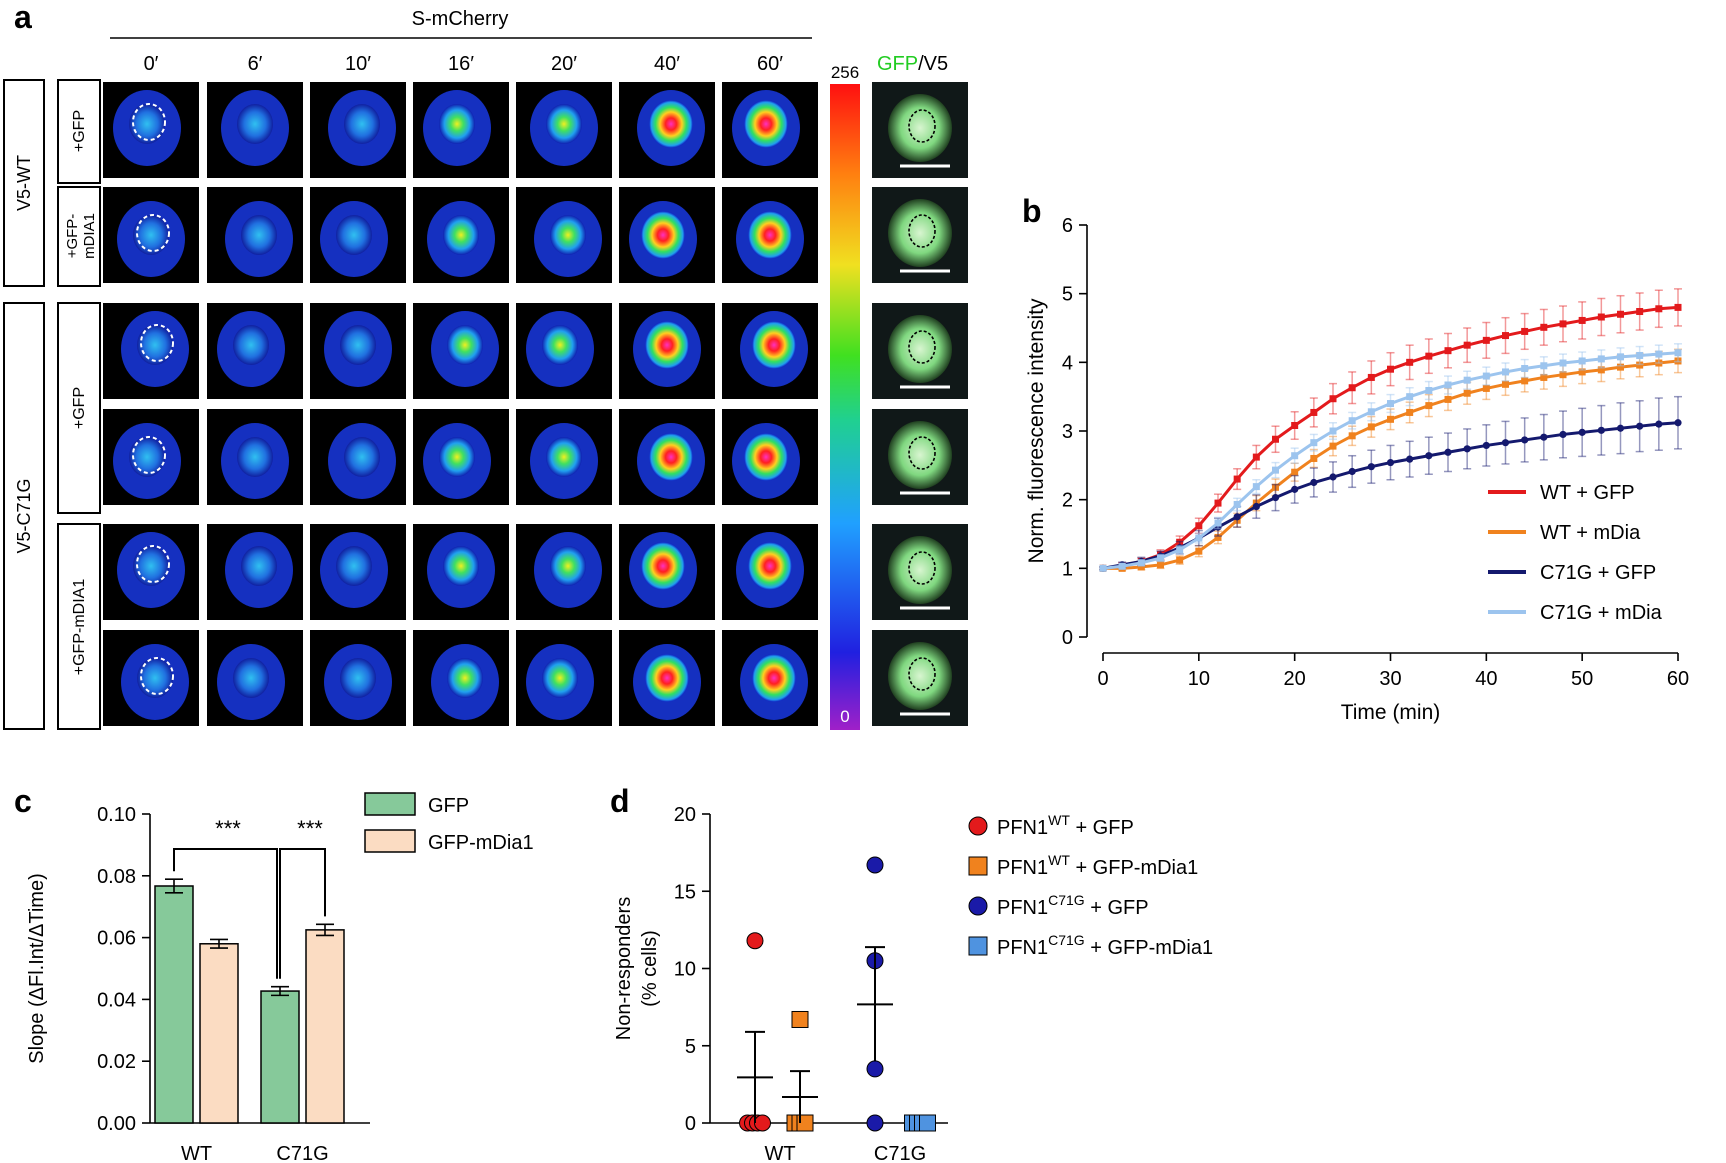 The width and height of the screenshot is (1726, 1163). What do you see at coordinates (1097, 865) in the screenshot?
I see `legend-label: PFN1WT + GFP-mDia1` at bounding box center [1097, 865].